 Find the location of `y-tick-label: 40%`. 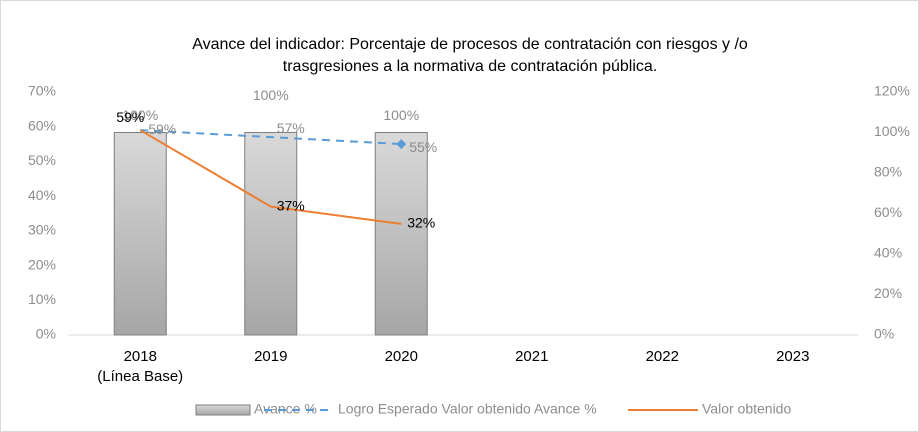

y-tick-label: 40% is located at coordinates (42, 195).